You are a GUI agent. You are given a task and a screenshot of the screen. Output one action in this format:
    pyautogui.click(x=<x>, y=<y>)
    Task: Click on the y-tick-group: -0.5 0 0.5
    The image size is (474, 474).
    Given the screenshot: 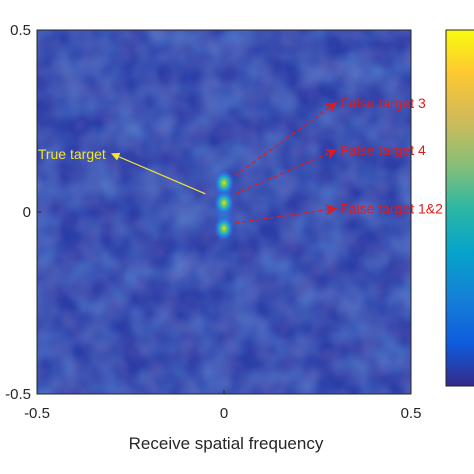 What is the action you would take?
    pyautogui.click(x=23, y=212)
    